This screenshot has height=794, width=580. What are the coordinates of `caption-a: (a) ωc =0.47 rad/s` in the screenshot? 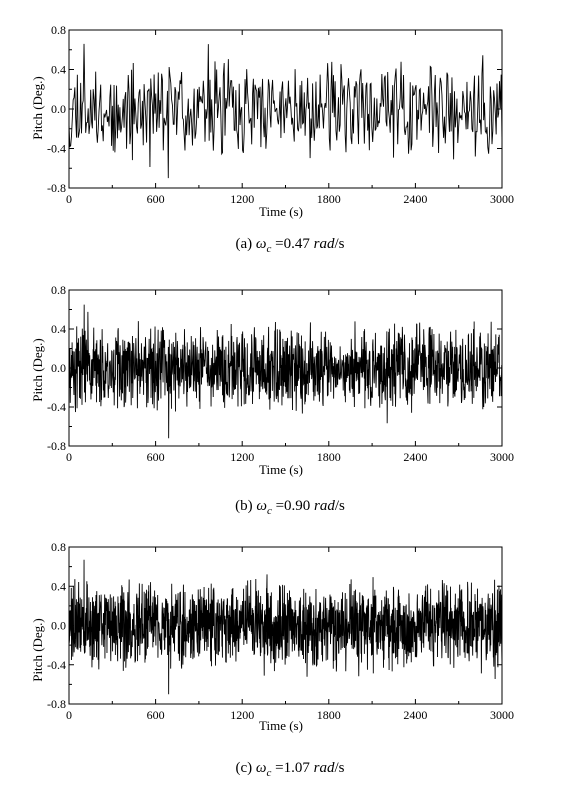 It's located at (290, 245).